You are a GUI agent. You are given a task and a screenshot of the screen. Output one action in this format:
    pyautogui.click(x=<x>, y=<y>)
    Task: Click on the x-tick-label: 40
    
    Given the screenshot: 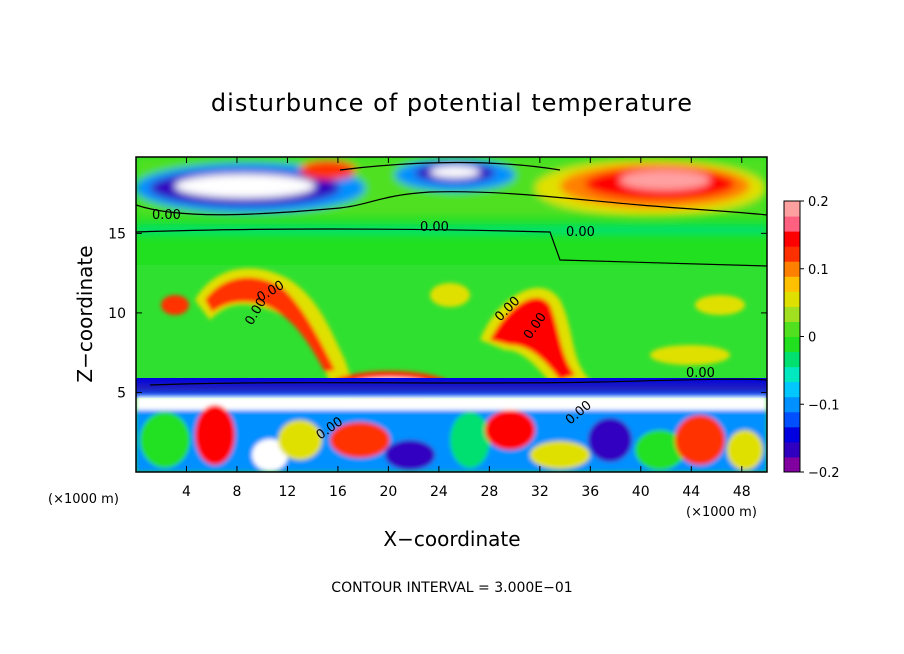 What is the action you would take?
    pyautogui.click(x=641, y=492)
    